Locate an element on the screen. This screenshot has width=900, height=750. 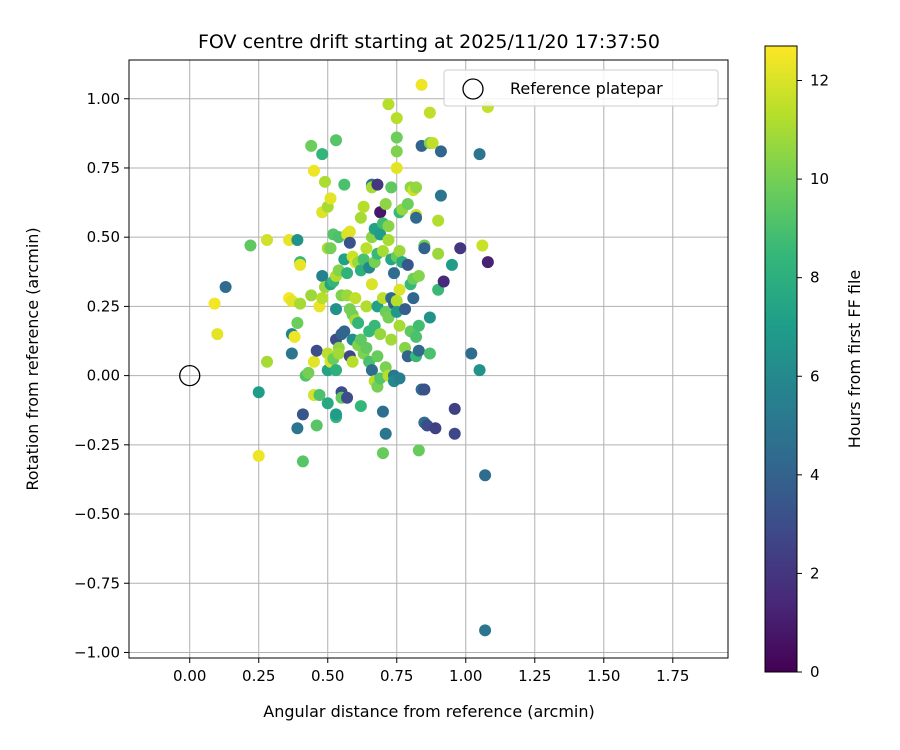
y-tick-label-6: 0.50 is located at coordinates (103, 237).